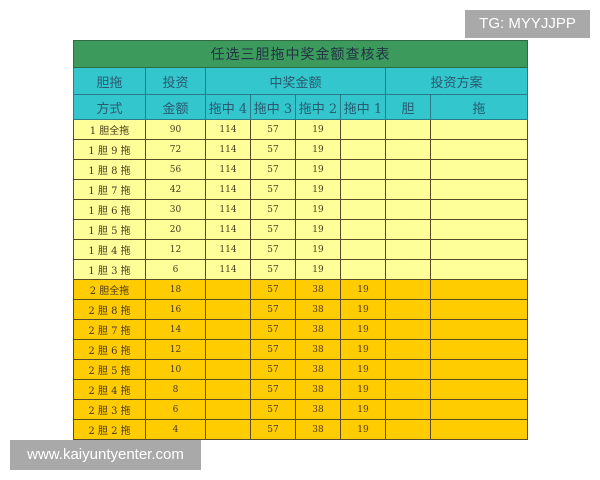 The width and height of the screenshot is (600, 480). I want to click on header-t4: 拖中 4, so click(228, 107).